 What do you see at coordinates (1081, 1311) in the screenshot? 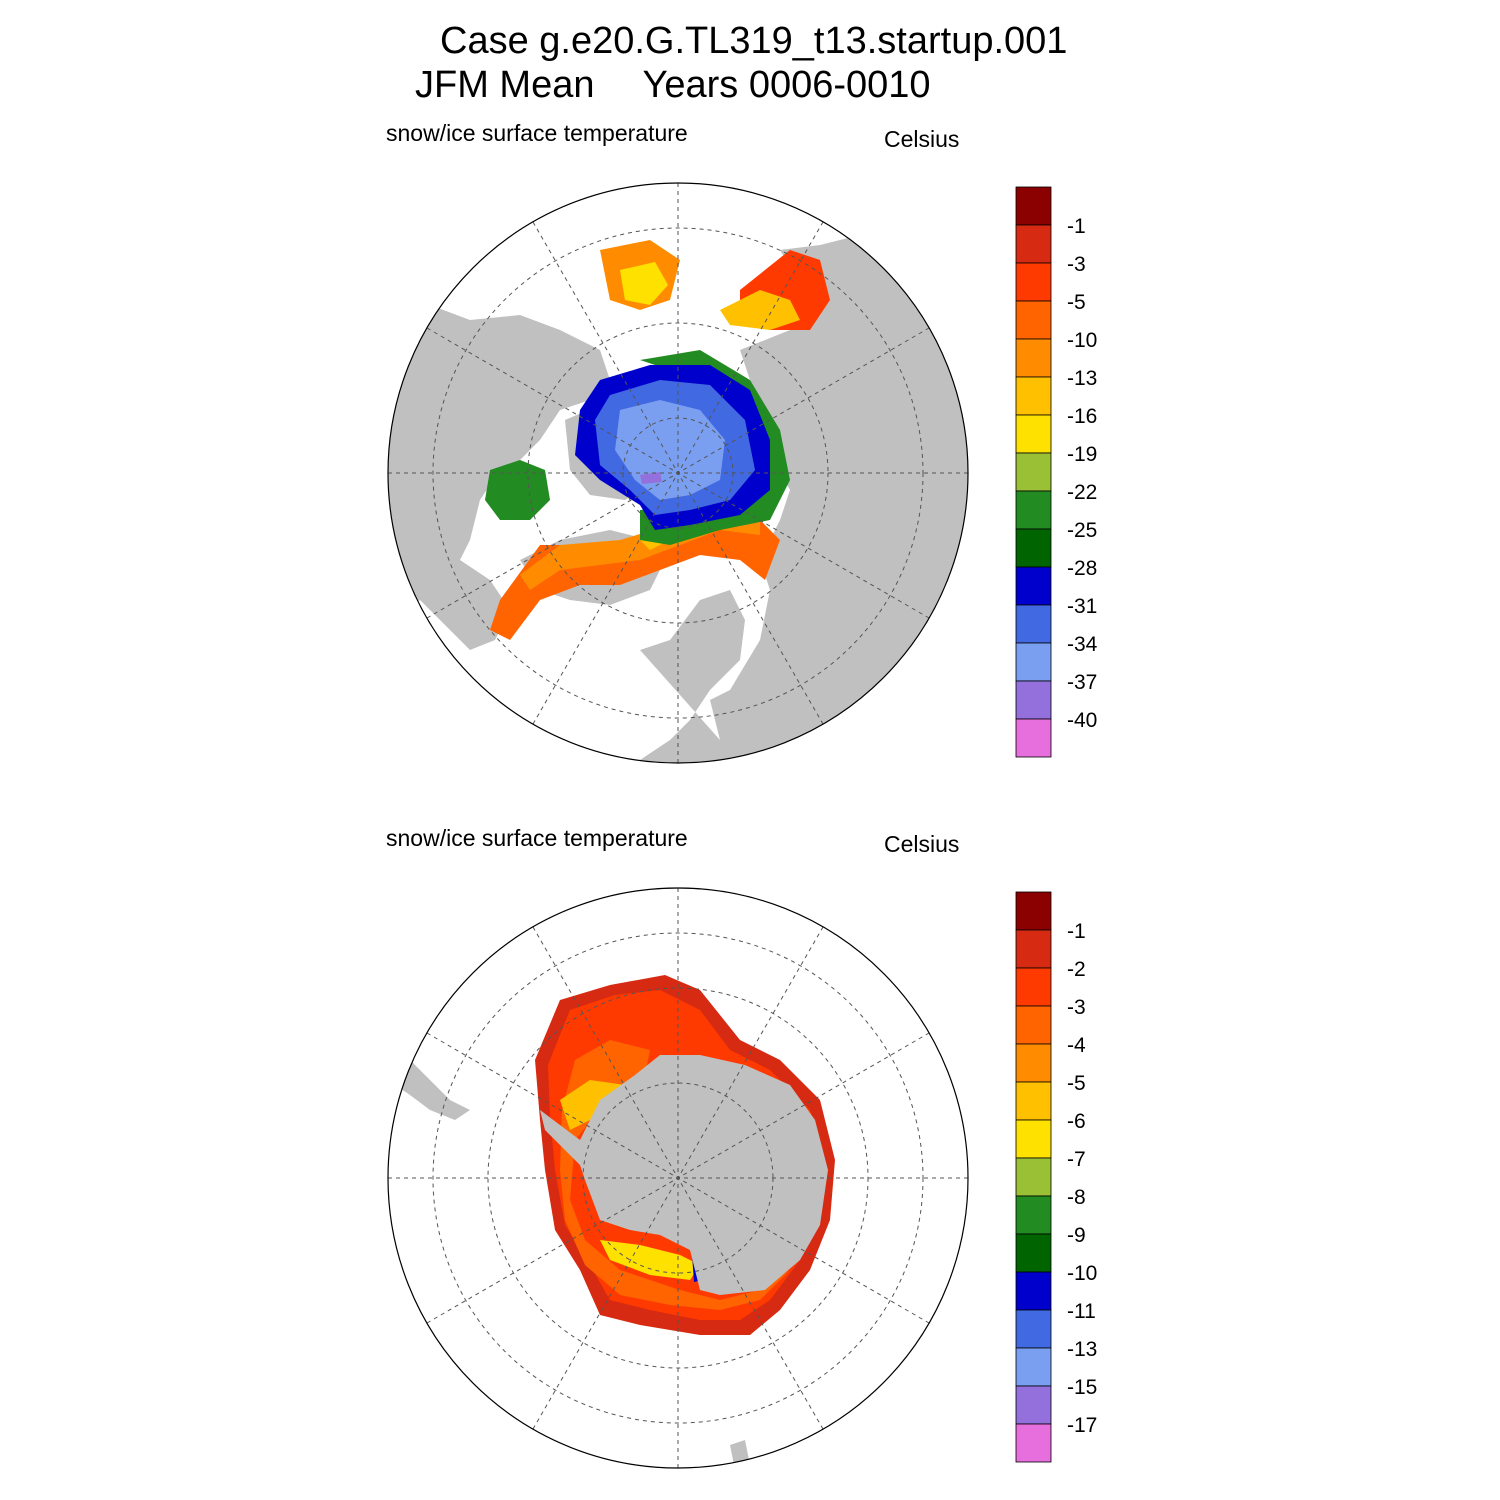
I see `south-colorbar-tick-label: -11` at bounding box center [1081, 1311].